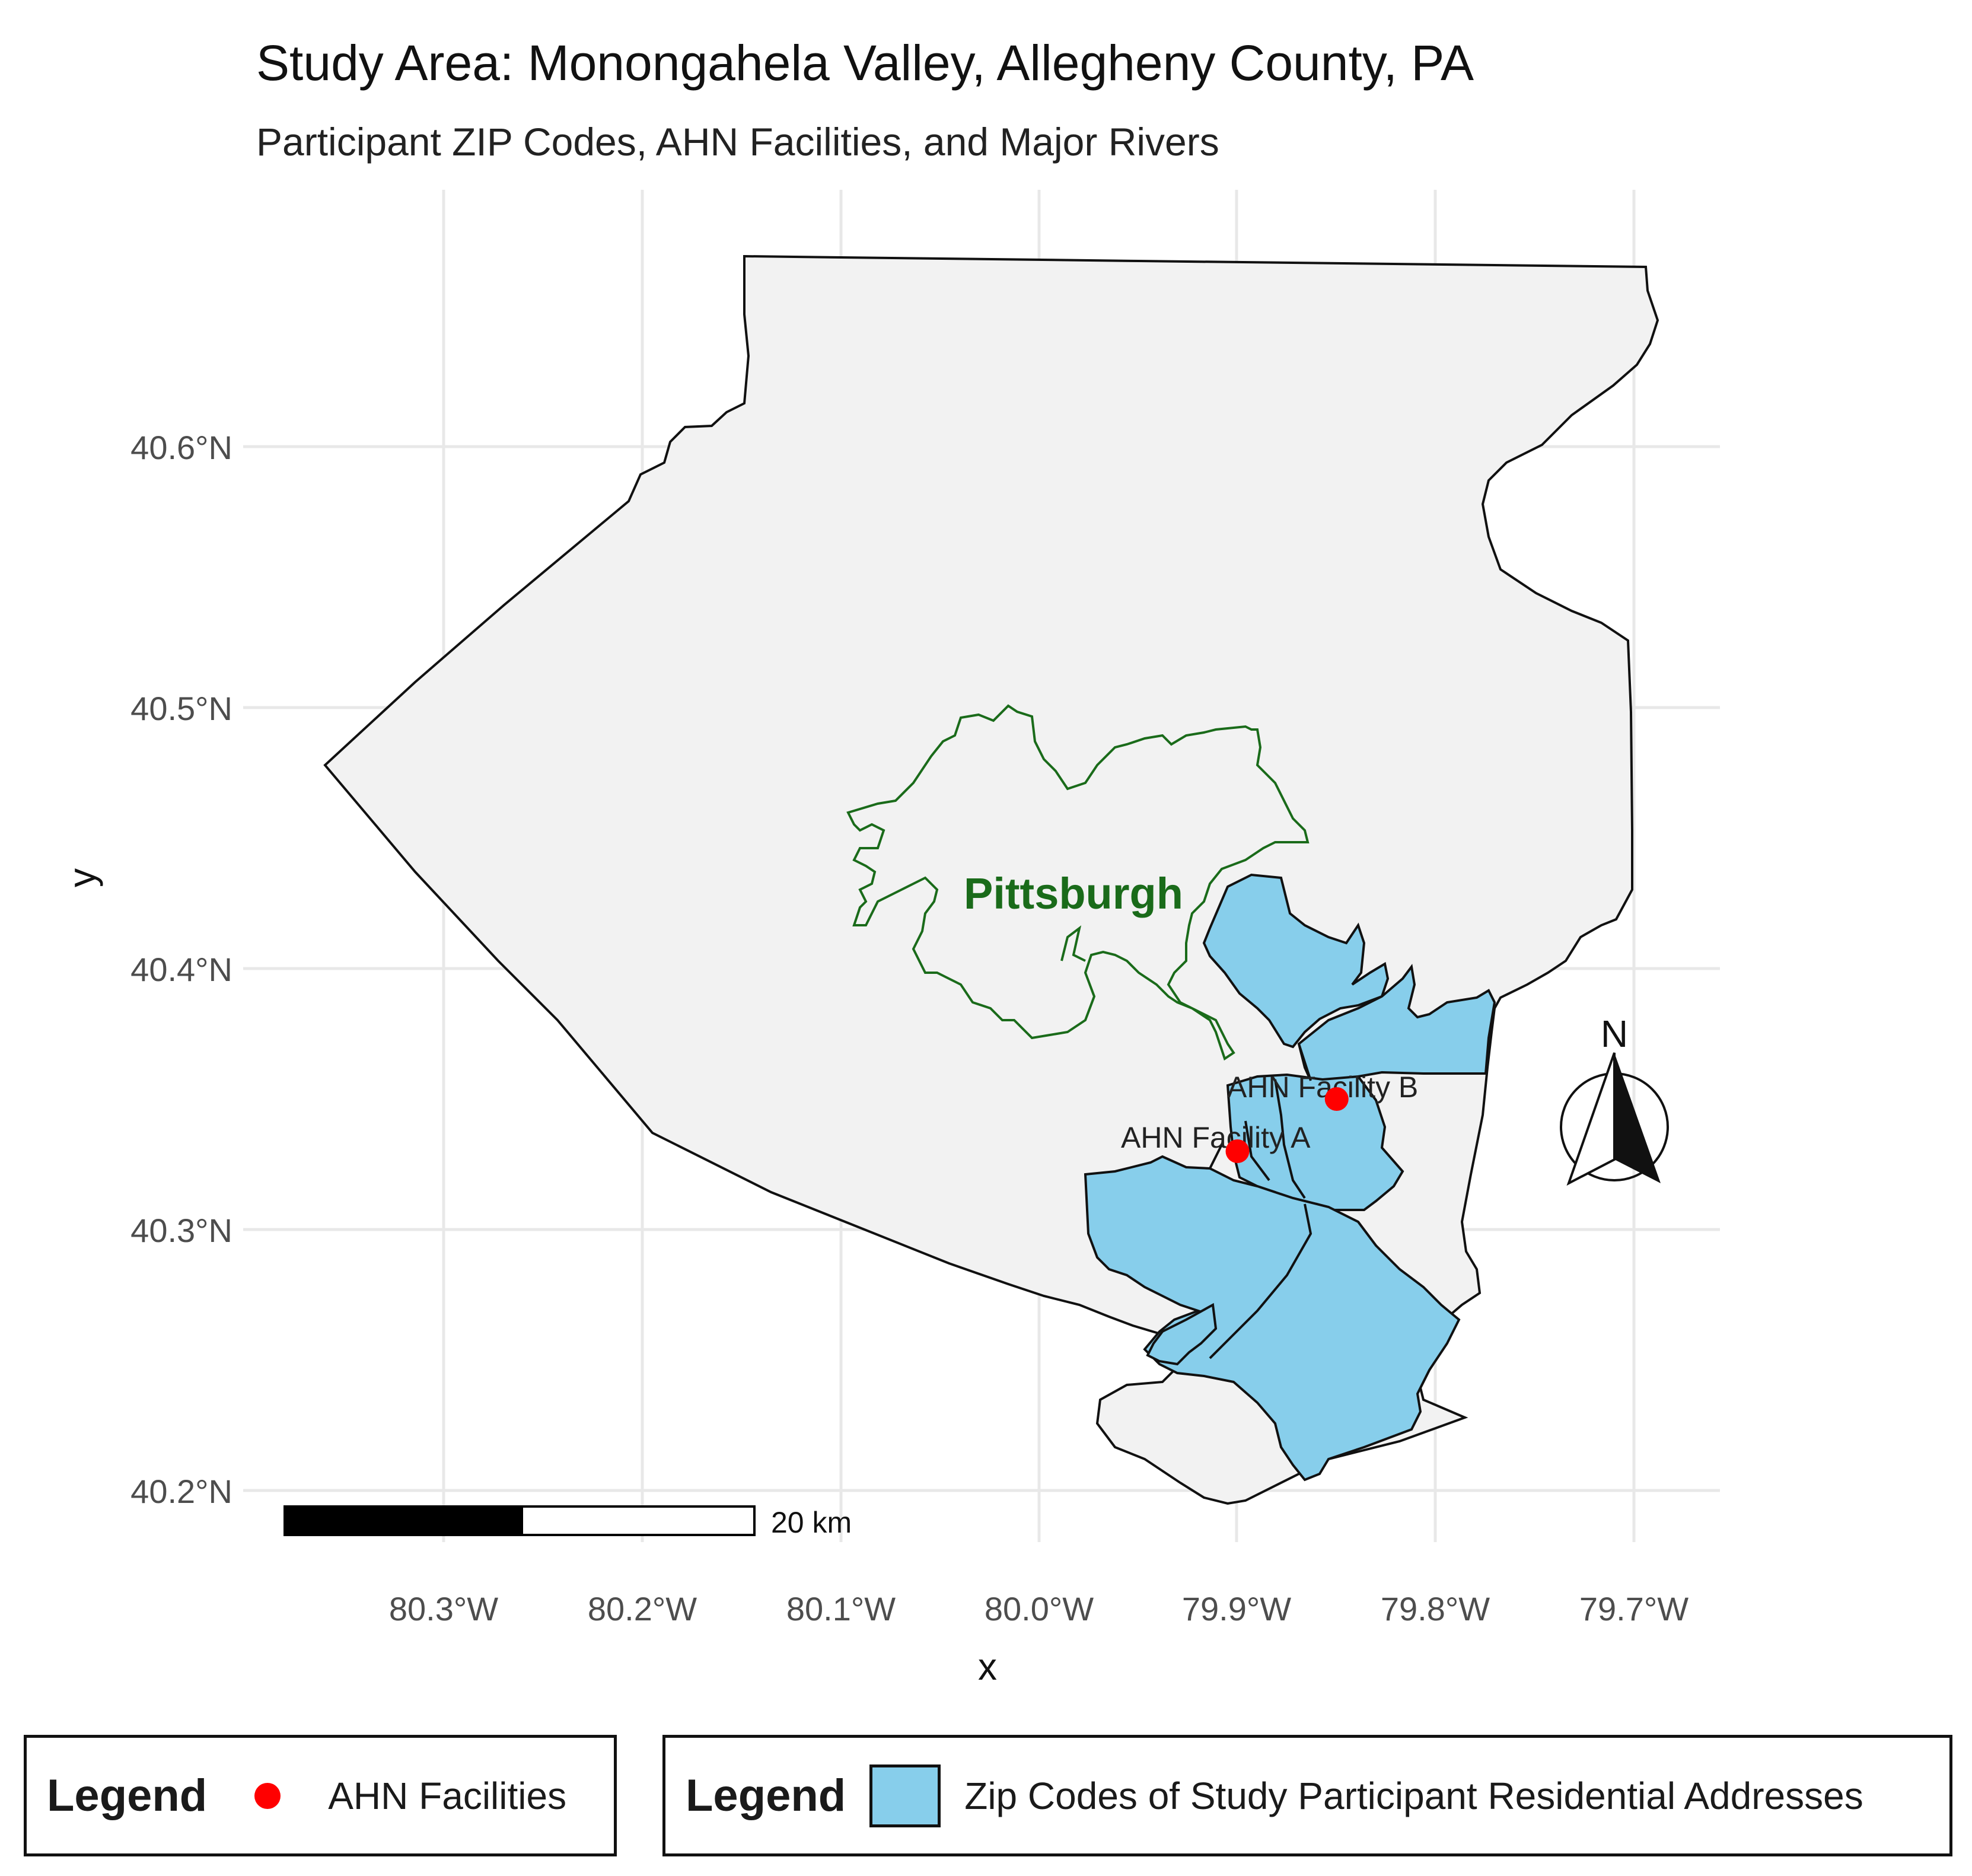  What do you see at coordinates (1614, 1099) in the screenshot?
I see `north-arrow-icon: N` at bounding box center [1614, 1099].